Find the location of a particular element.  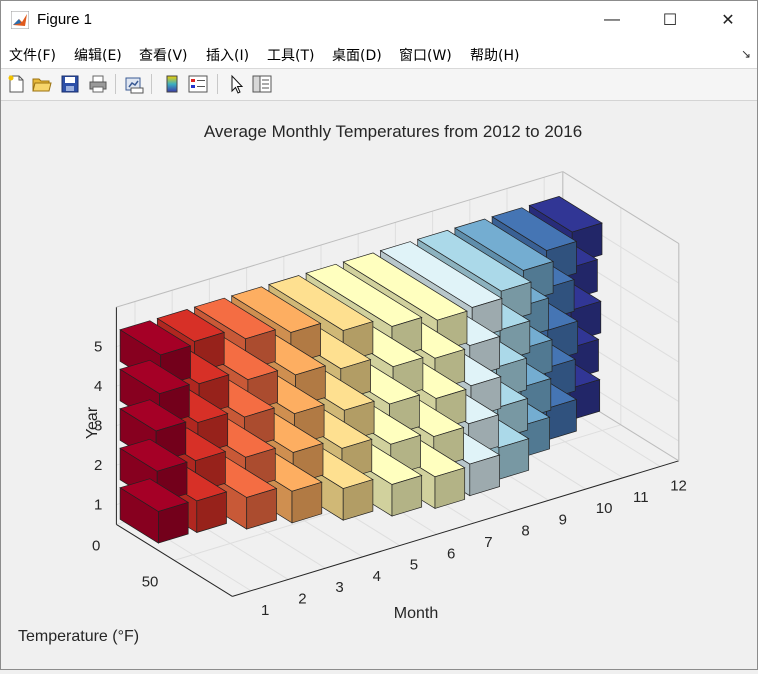

x-axis-line is located at coordinates (455, 528).